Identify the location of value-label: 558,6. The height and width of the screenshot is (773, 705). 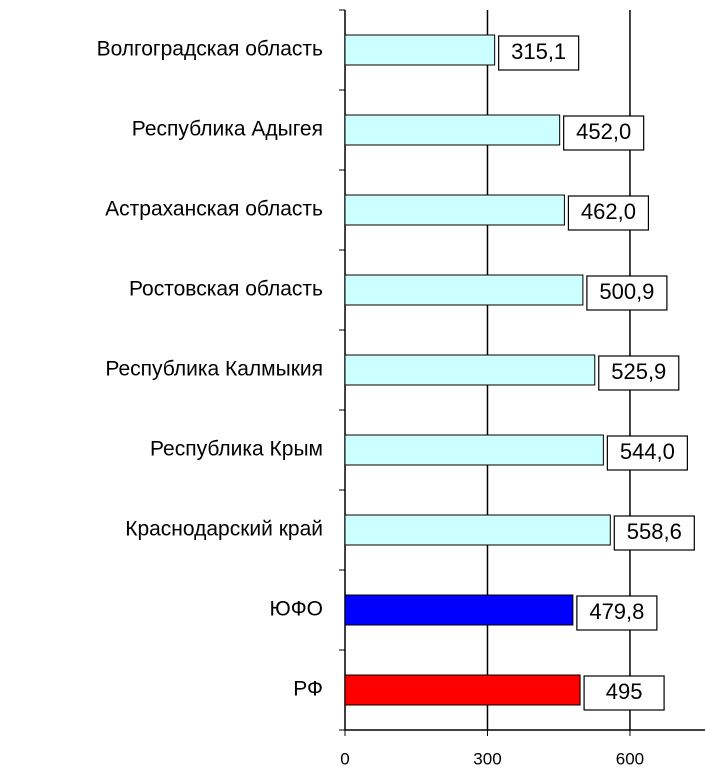
(654, 531).